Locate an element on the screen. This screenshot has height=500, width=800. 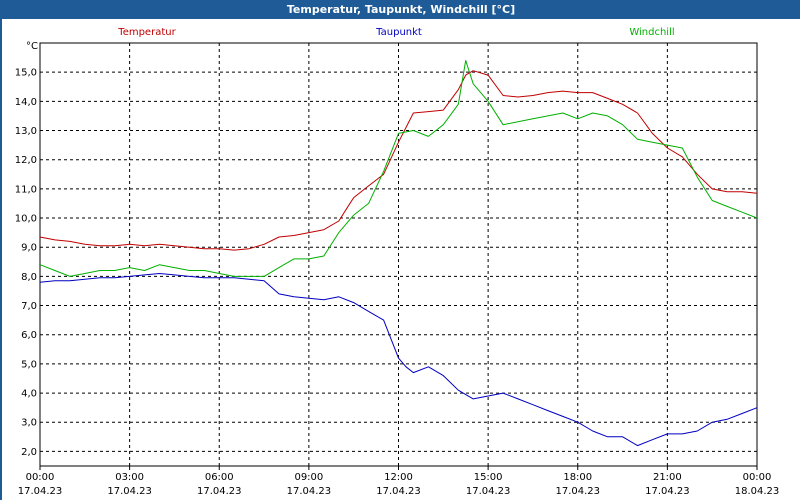
y-tick-label: 9,0 is located at coordinates (29, 248).